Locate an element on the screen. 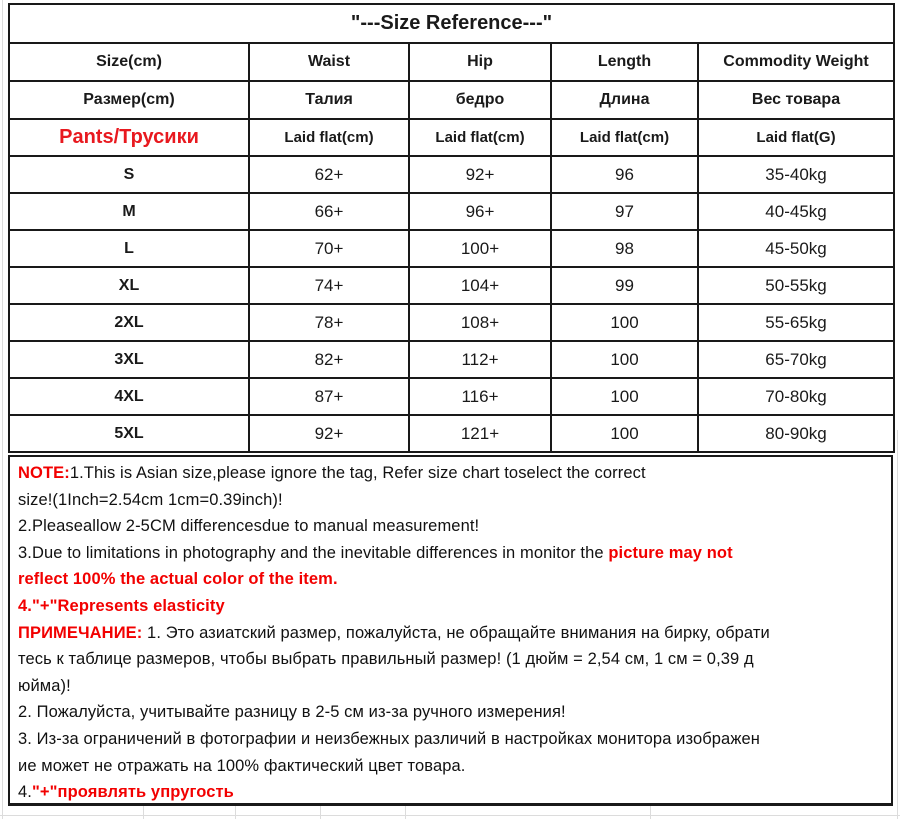  header-hip-ru: бедро is located at coordinates (480, 100).